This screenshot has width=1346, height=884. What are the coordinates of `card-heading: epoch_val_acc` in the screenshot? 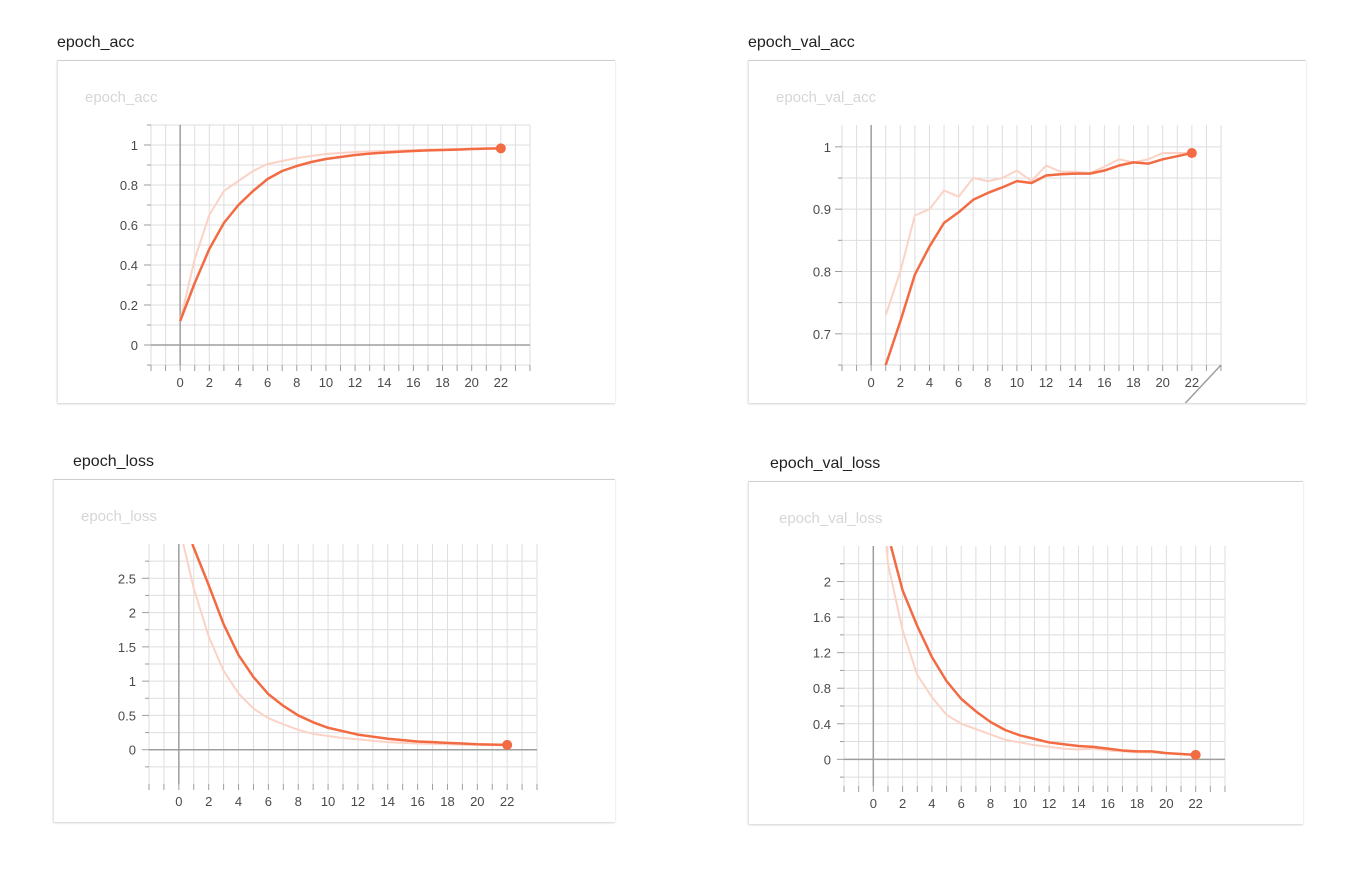 It's located at (801, 42).